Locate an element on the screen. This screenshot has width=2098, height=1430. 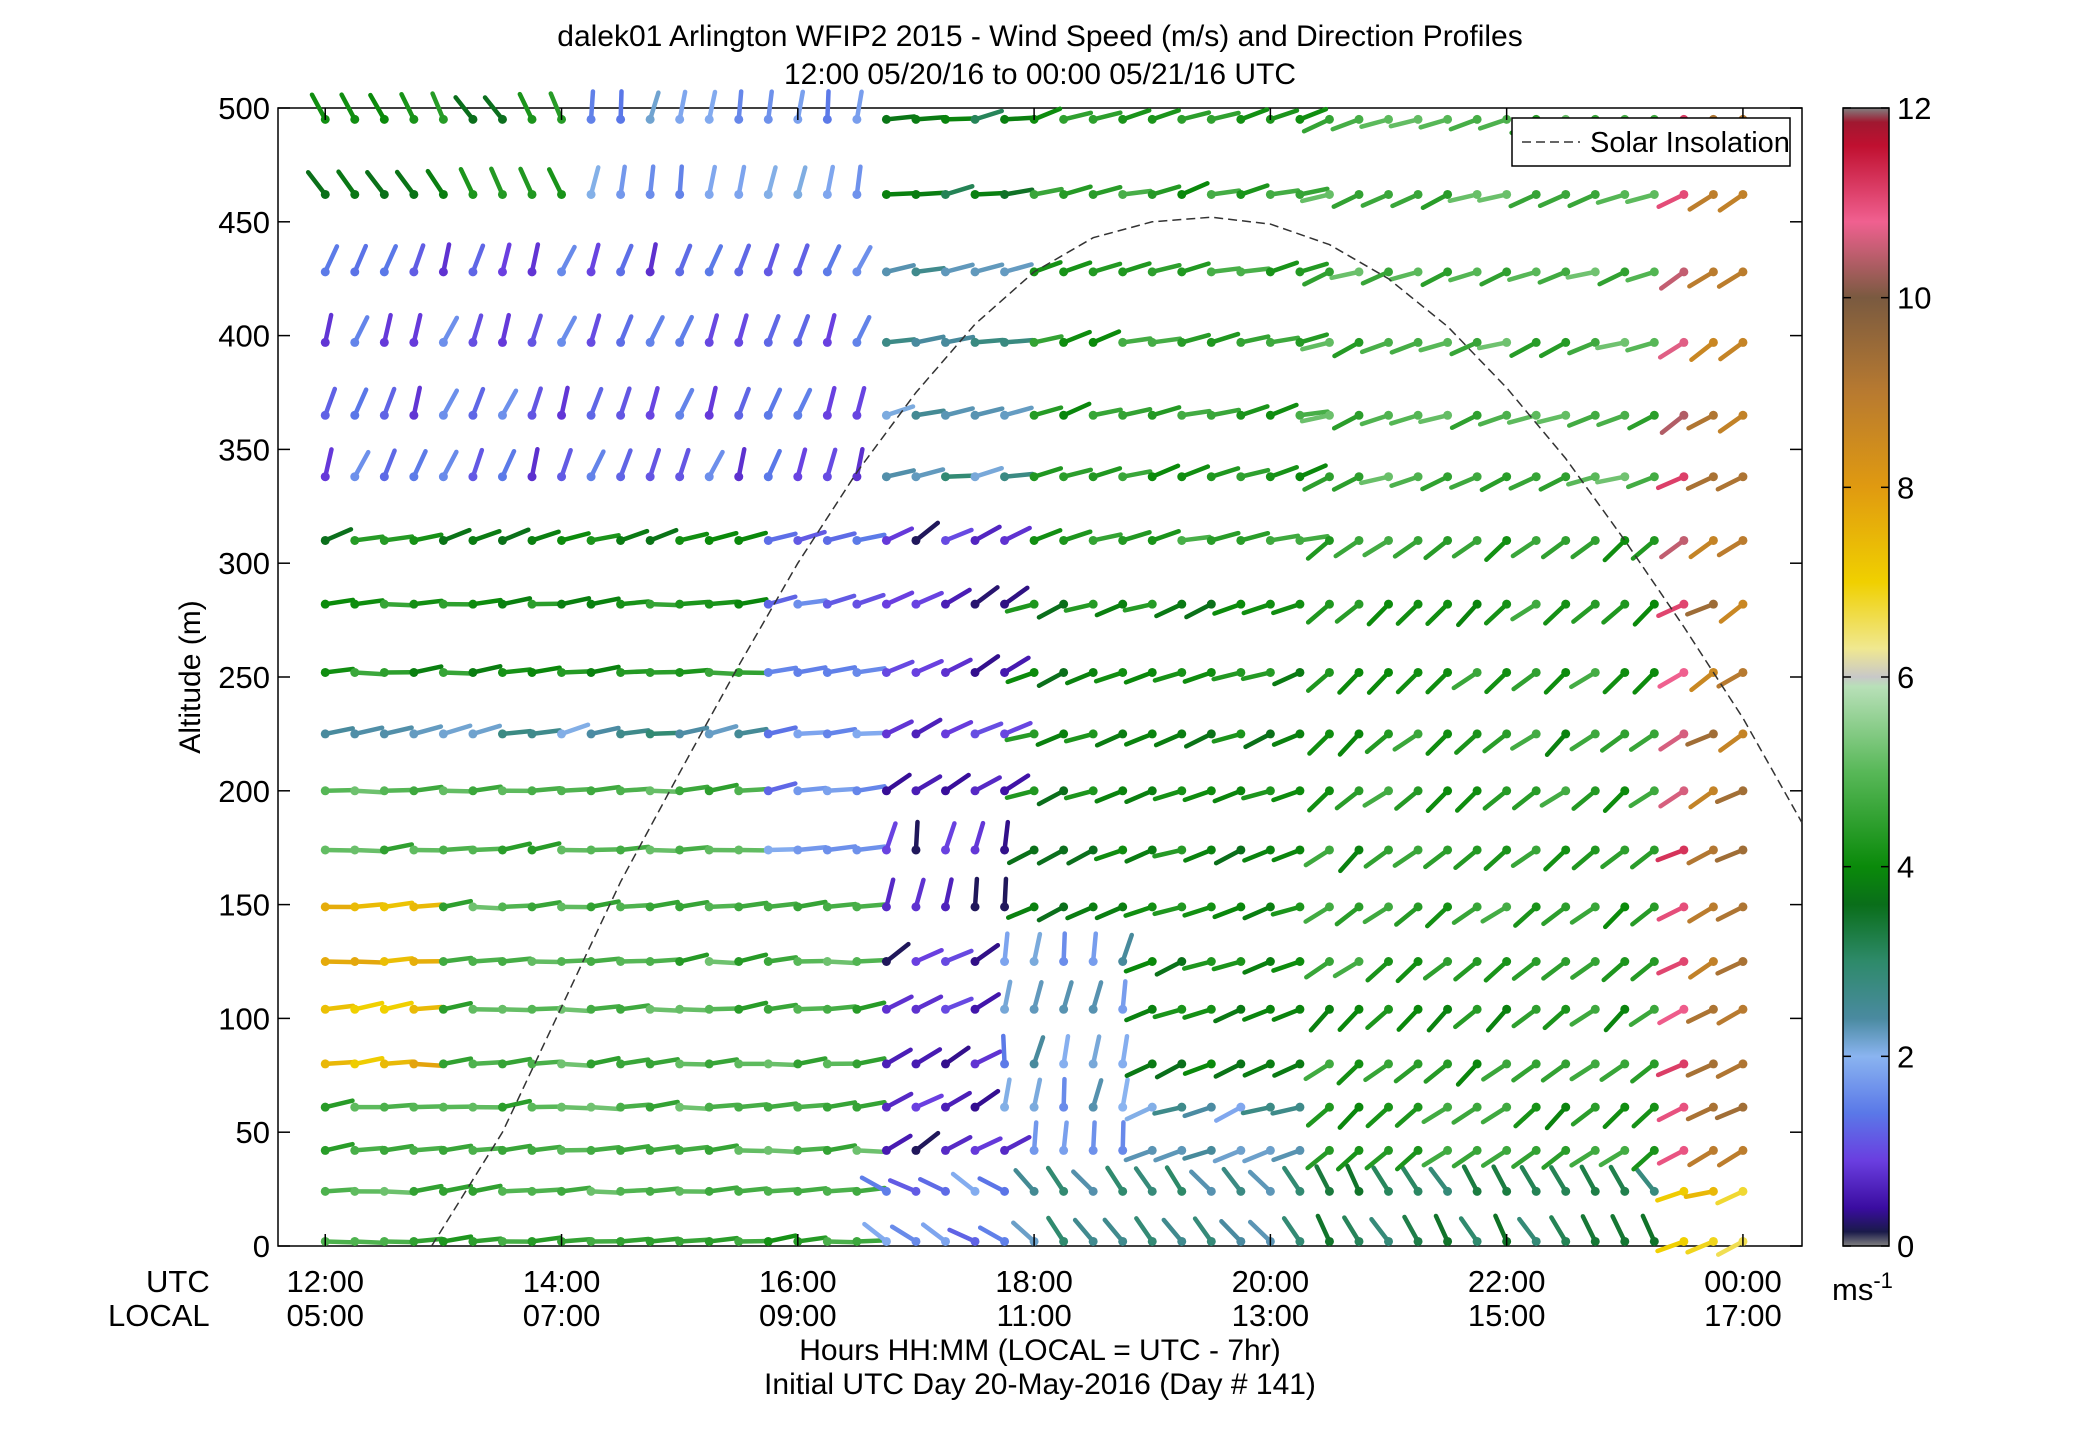
y-tick-label: 200 is located at coordinates (244, 791).